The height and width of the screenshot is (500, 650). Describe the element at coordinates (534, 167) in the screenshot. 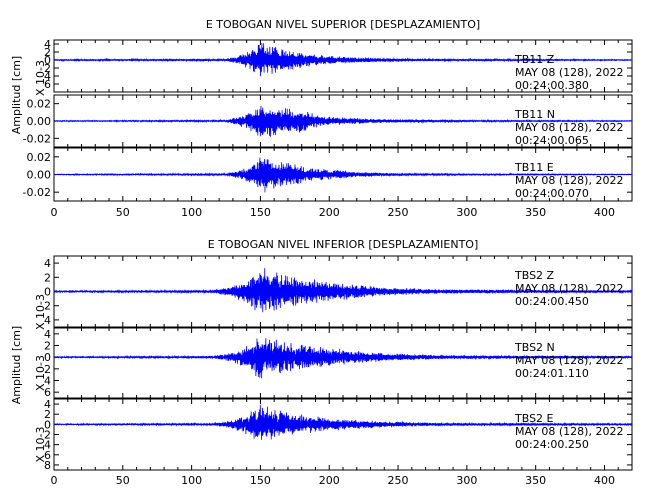

I see `station-label: TB11 E` at that location.